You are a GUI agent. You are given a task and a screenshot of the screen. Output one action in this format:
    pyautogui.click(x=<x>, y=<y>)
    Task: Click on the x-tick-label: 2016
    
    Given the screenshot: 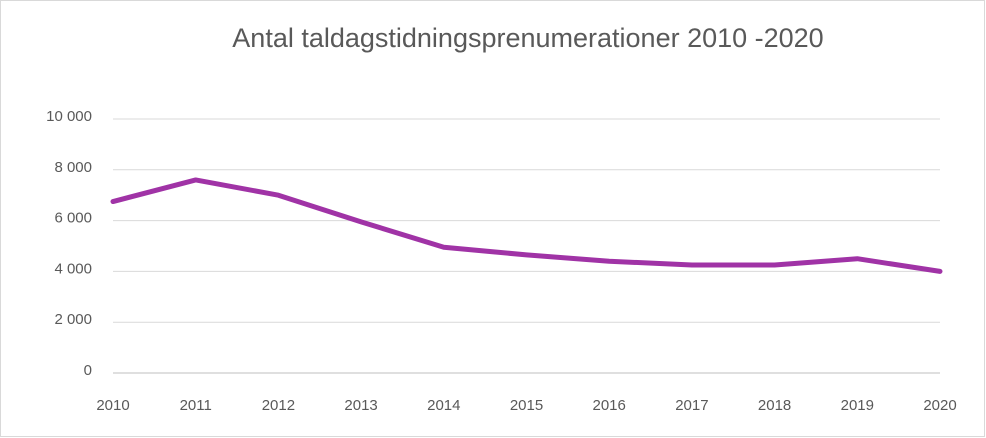 What is the action you would take?
    pyautogui.click(x=609, y=405)
    